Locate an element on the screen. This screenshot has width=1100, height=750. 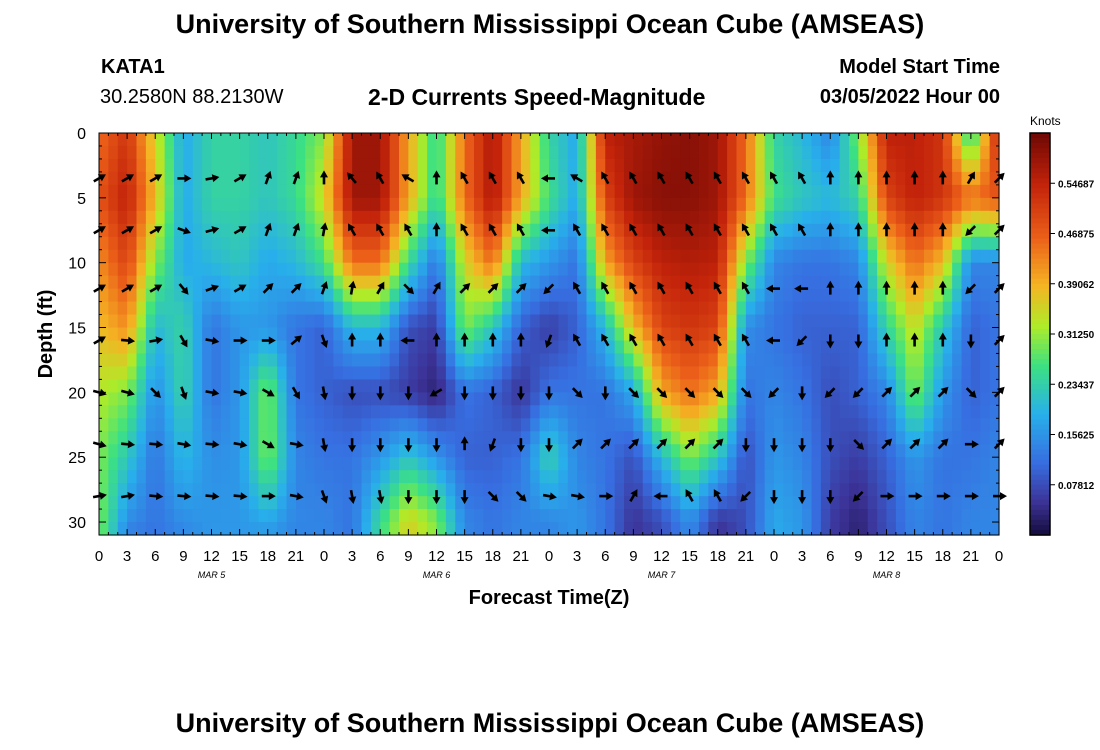
y-axis-title: Depth (ft) is located at coordinates (46, 334).